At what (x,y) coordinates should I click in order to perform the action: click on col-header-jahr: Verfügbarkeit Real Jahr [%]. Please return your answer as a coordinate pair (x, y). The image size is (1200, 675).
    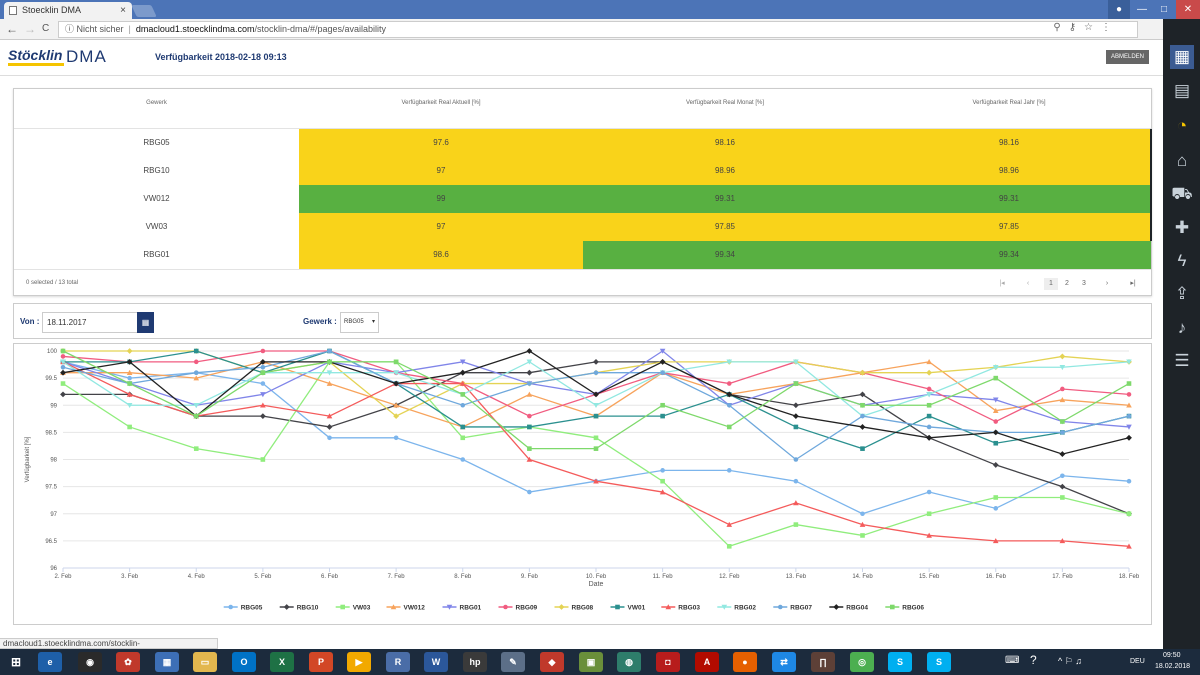
    Looking at the image, I should click on (1009, 103).